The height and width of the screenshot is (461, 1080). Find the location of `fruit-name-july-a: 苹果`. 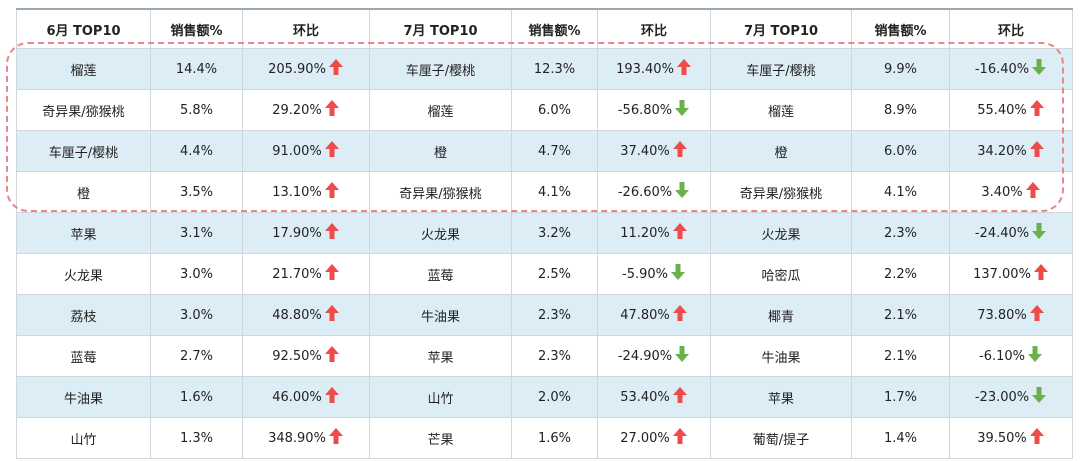

fruit-name-july-a: 苹果 is located at coordinates (440, 356).